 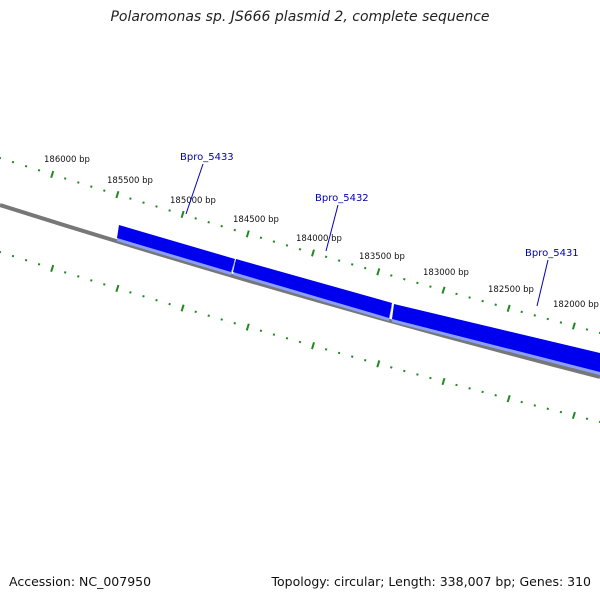 I want to click on gene-label-leader, so click(x=542, y=283).